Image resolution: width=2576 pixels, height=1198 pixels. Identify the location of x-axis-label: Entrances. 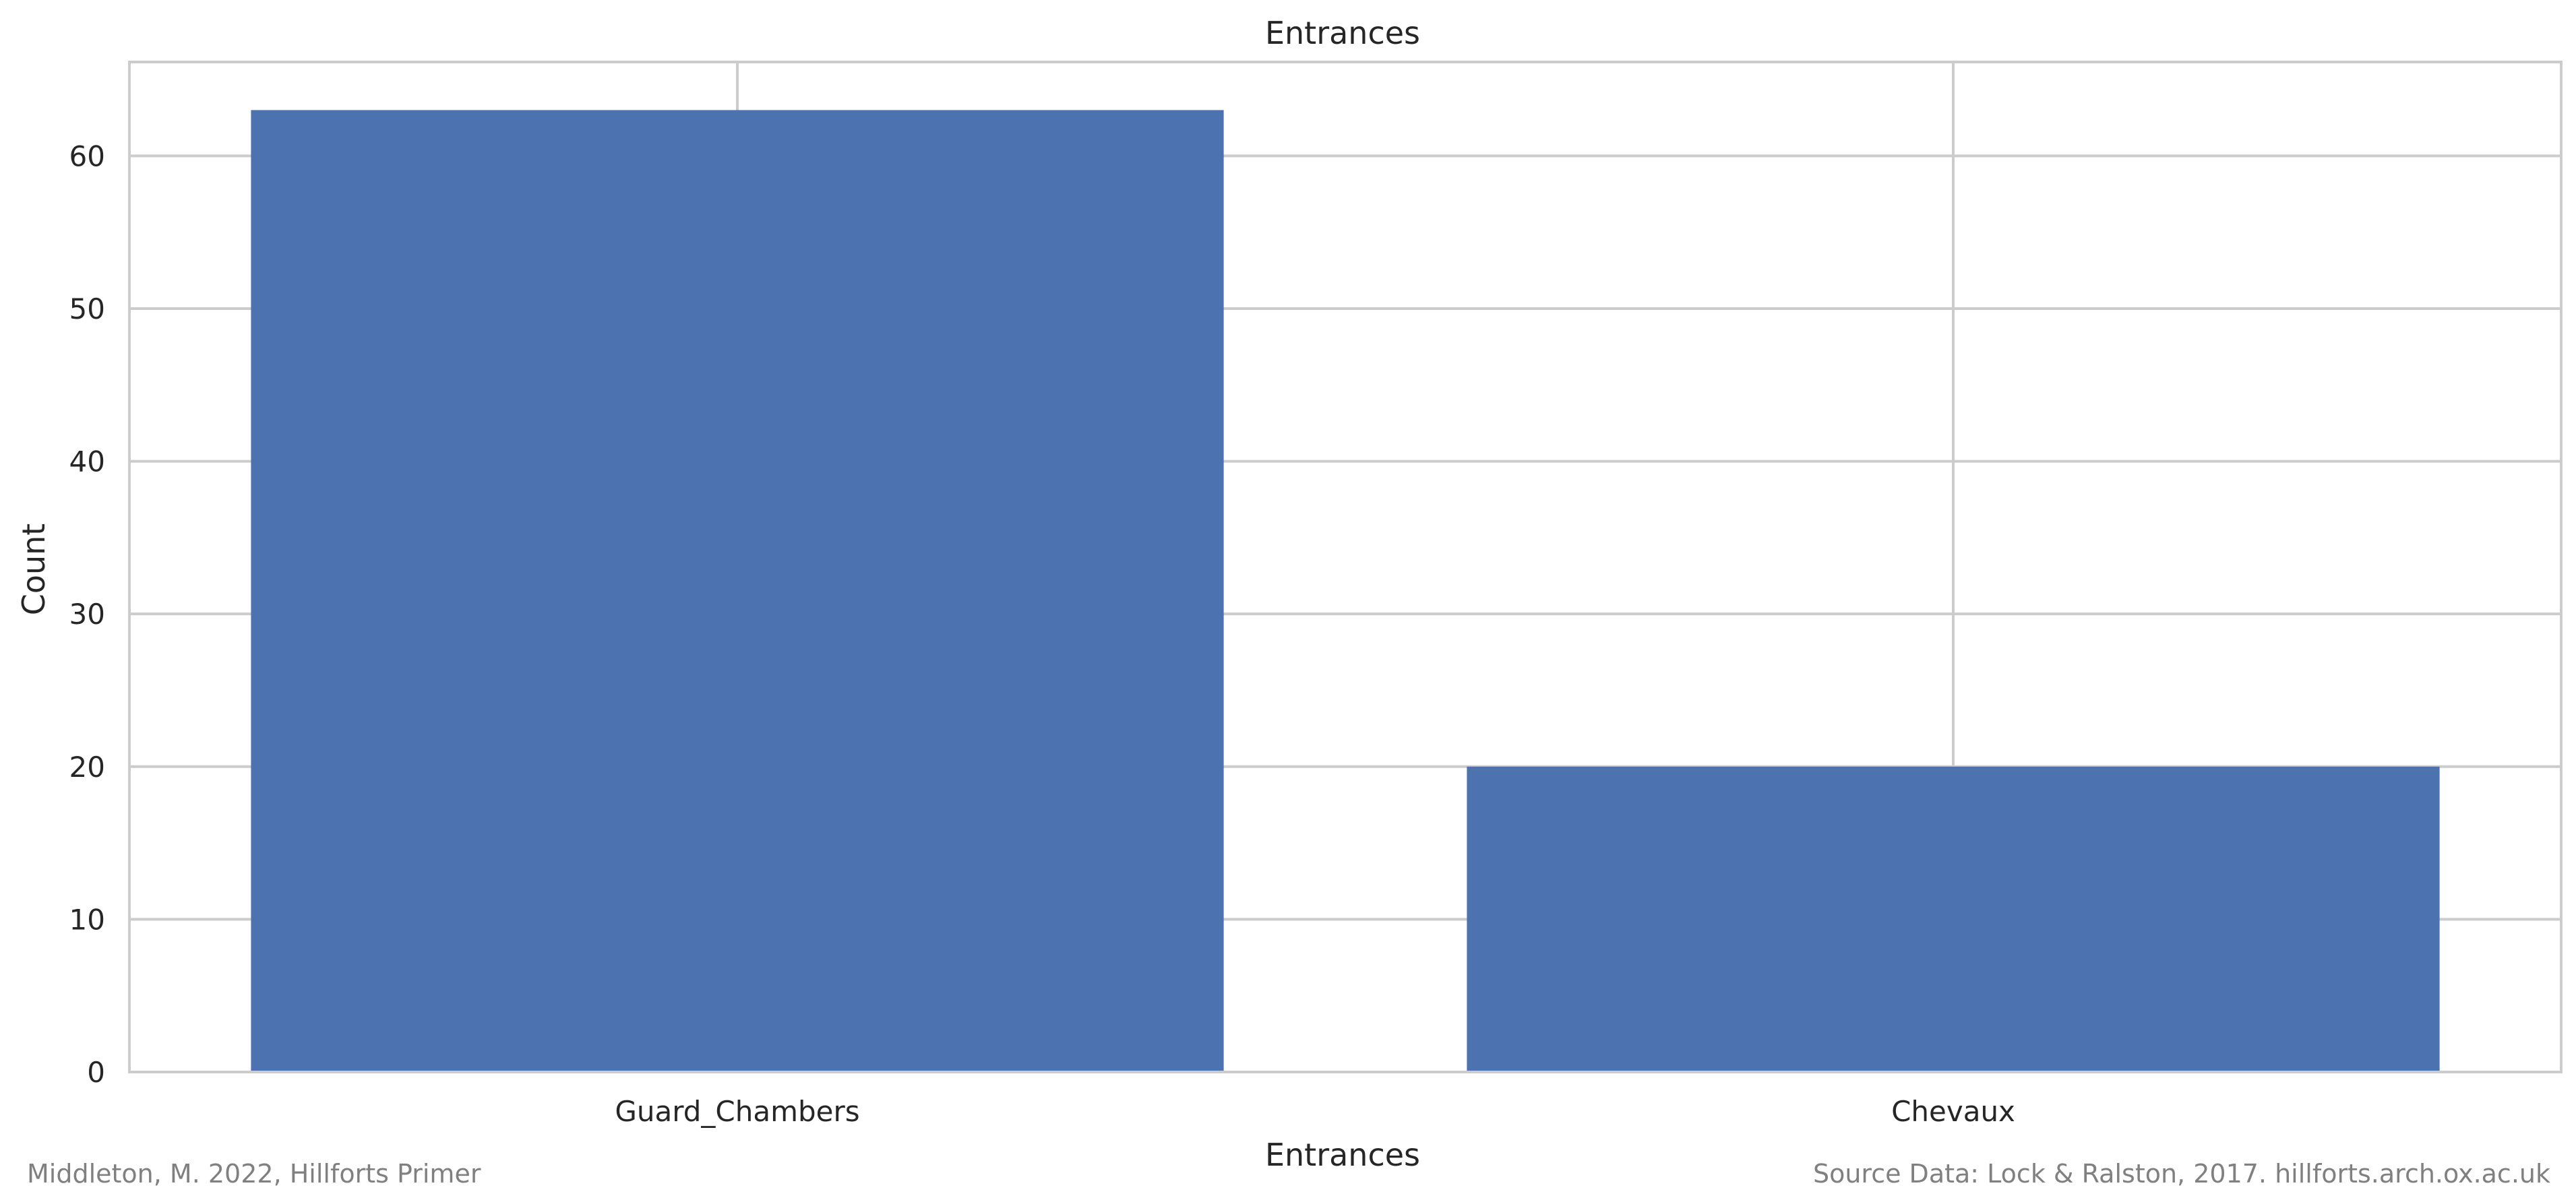
(1342, 1155).